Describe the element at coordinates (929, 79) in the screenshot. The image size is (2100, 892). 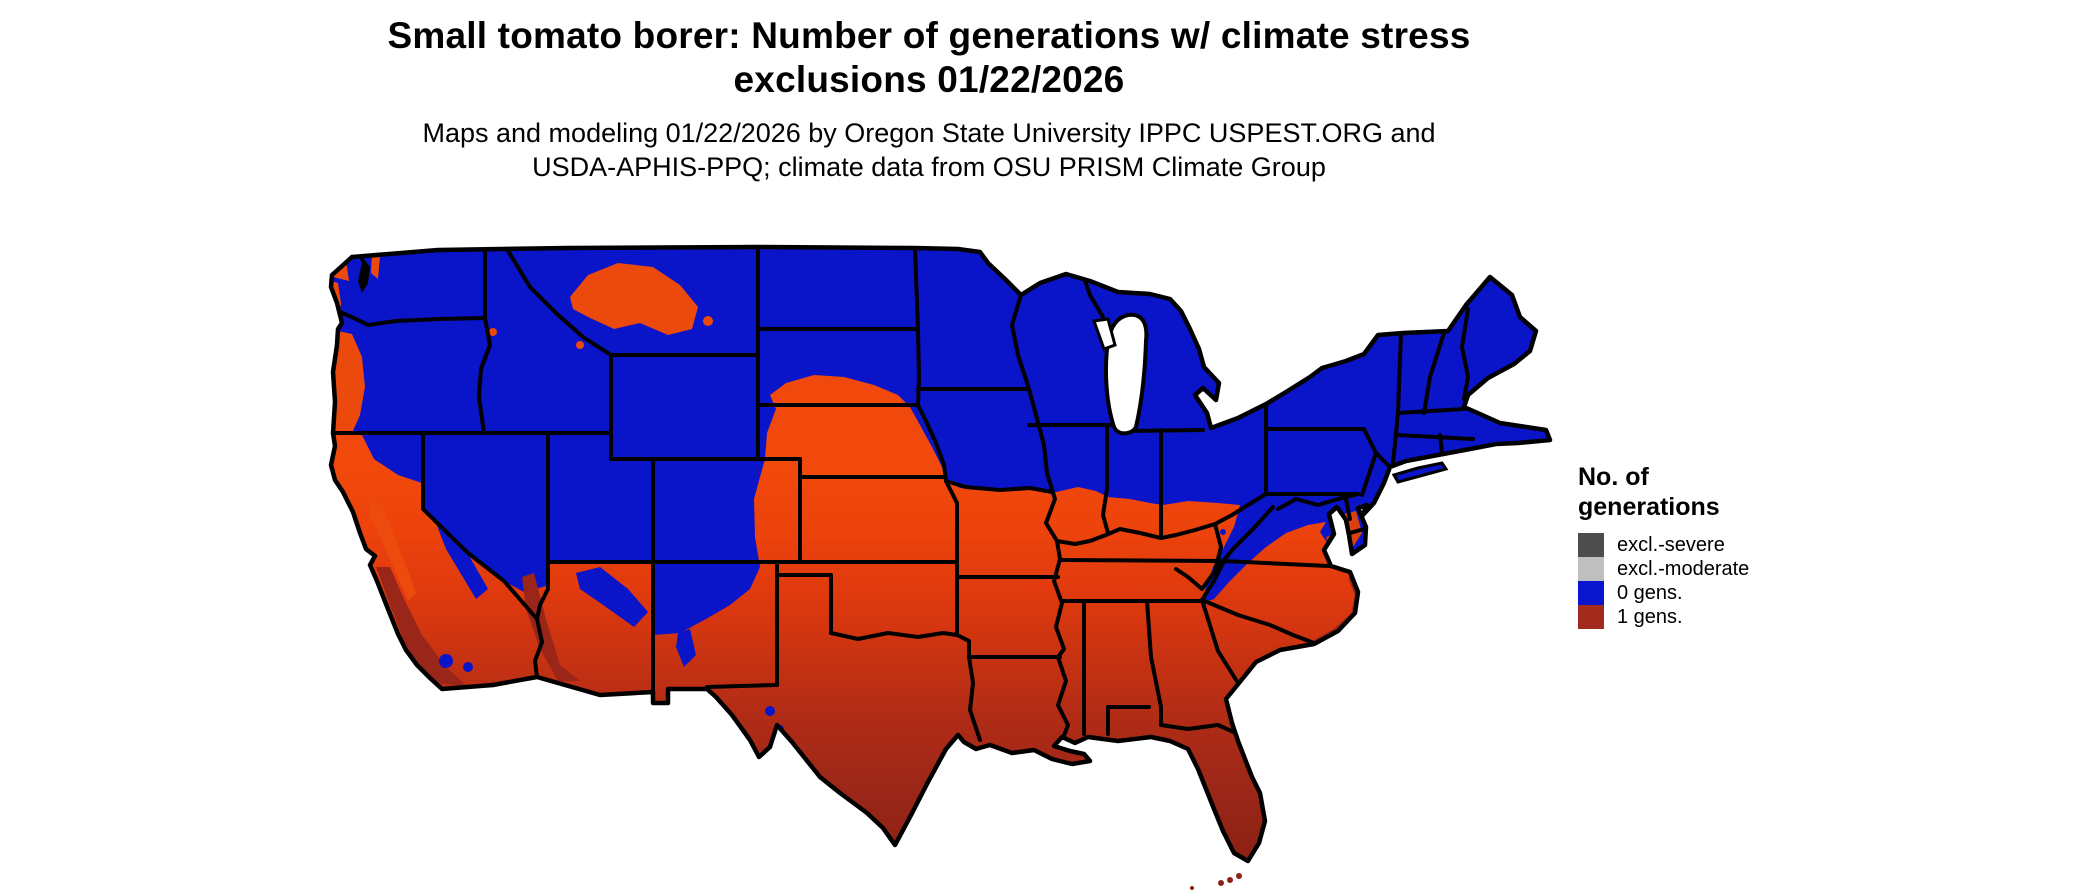
I see `title-line-2: exclusions 01/22/2026` at that location.